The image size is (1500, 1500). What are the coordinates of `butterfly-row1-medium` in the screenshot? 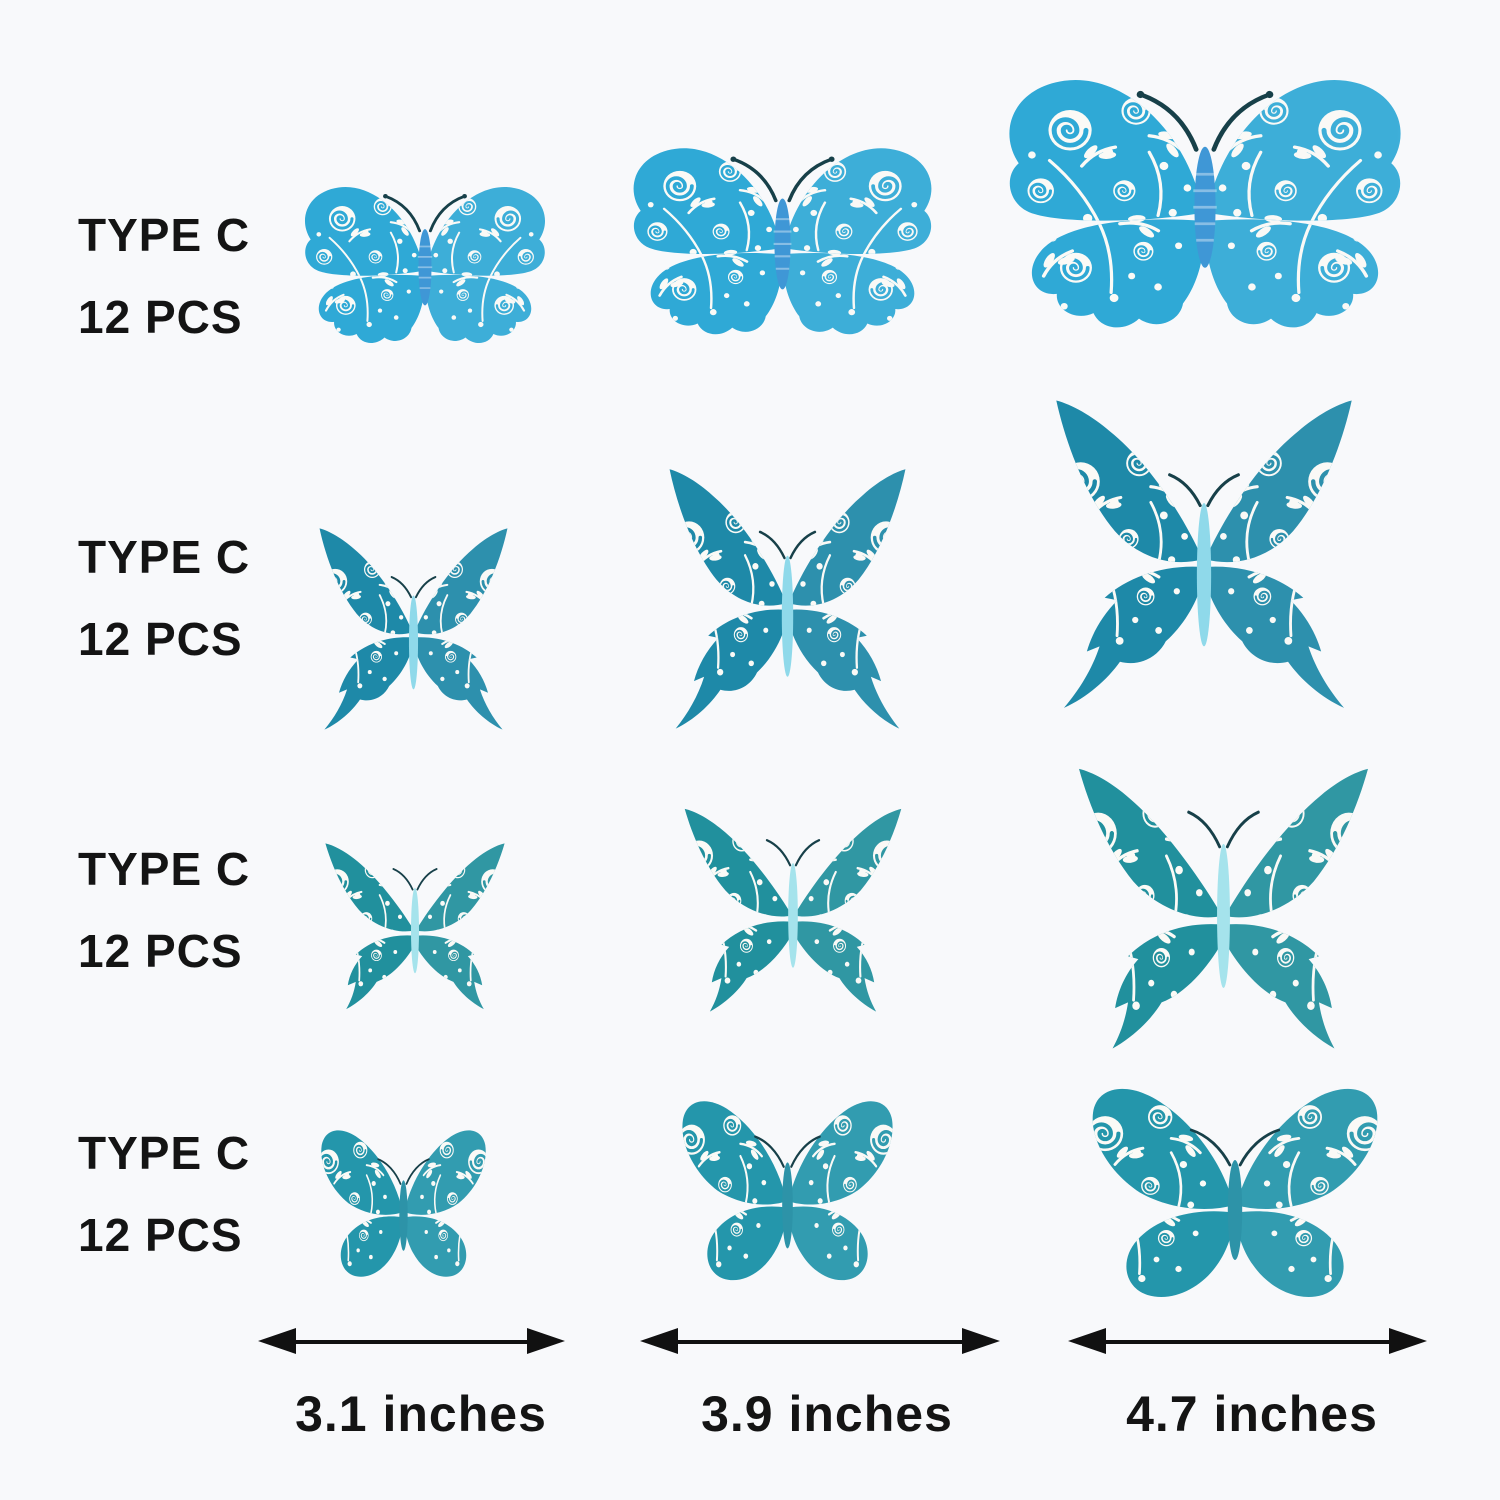 It's located at (782, 246).